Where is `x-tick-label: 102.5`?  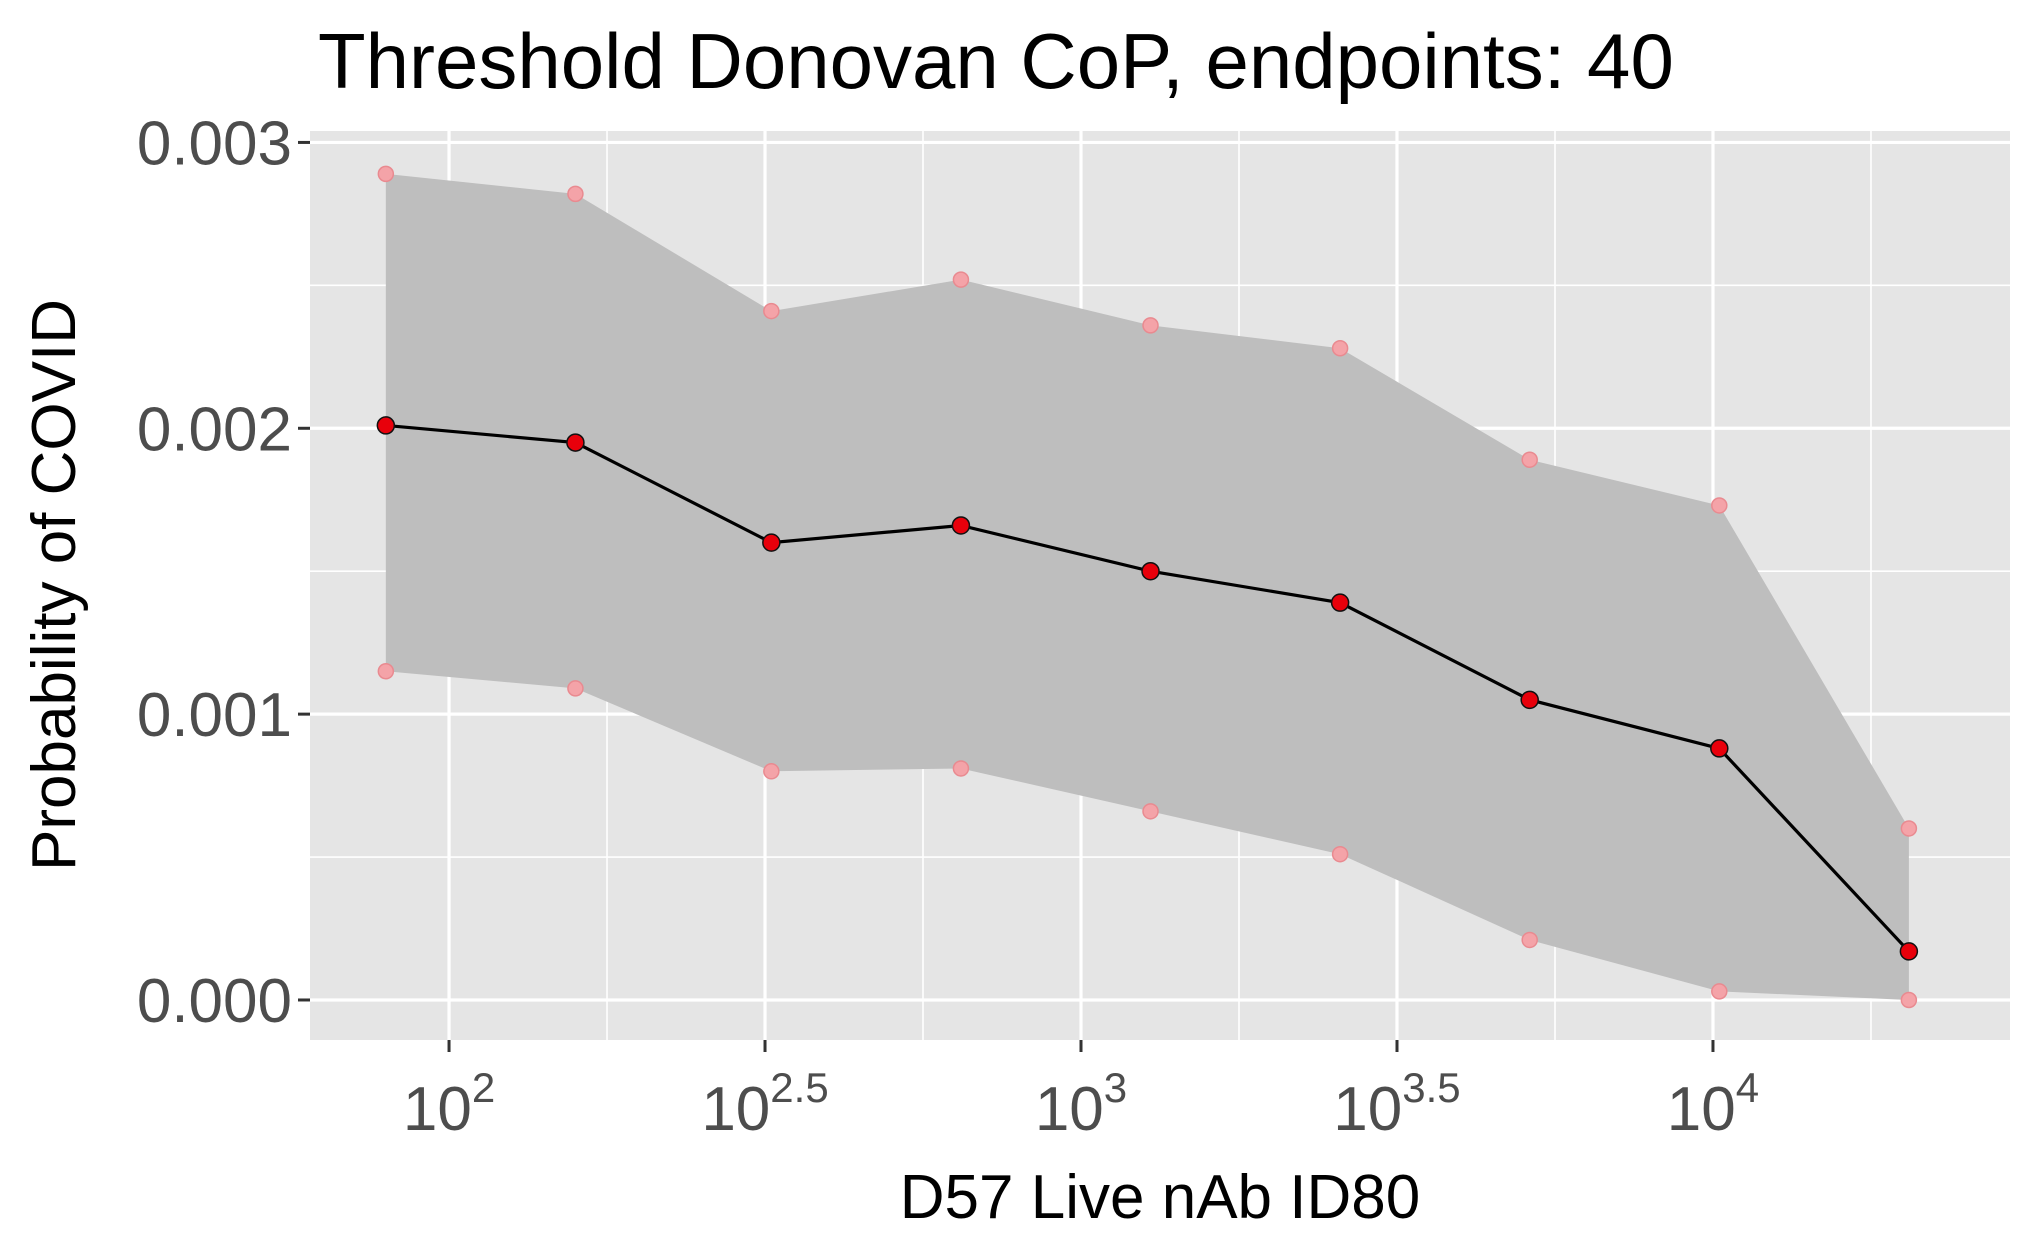
x-tick-label: 102.5 is located at coordinates (764, 1104).